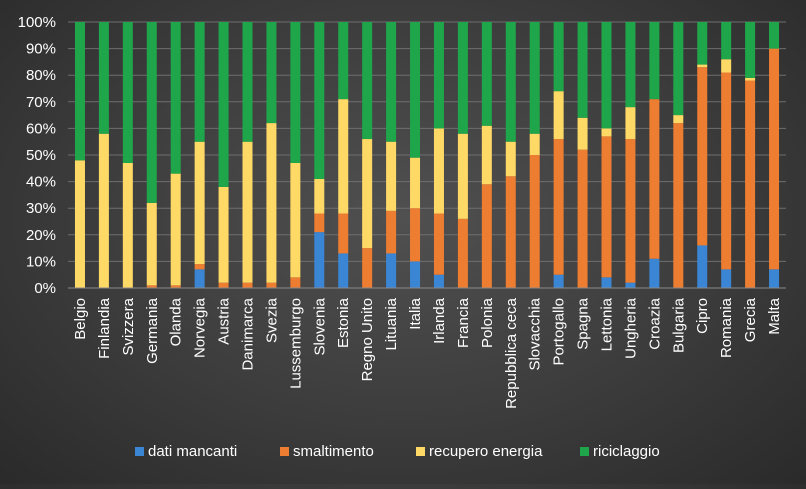 The width and height of the screenshot is (806, 489). I want to click on y-tick-label: 0%, so click(45, 288).